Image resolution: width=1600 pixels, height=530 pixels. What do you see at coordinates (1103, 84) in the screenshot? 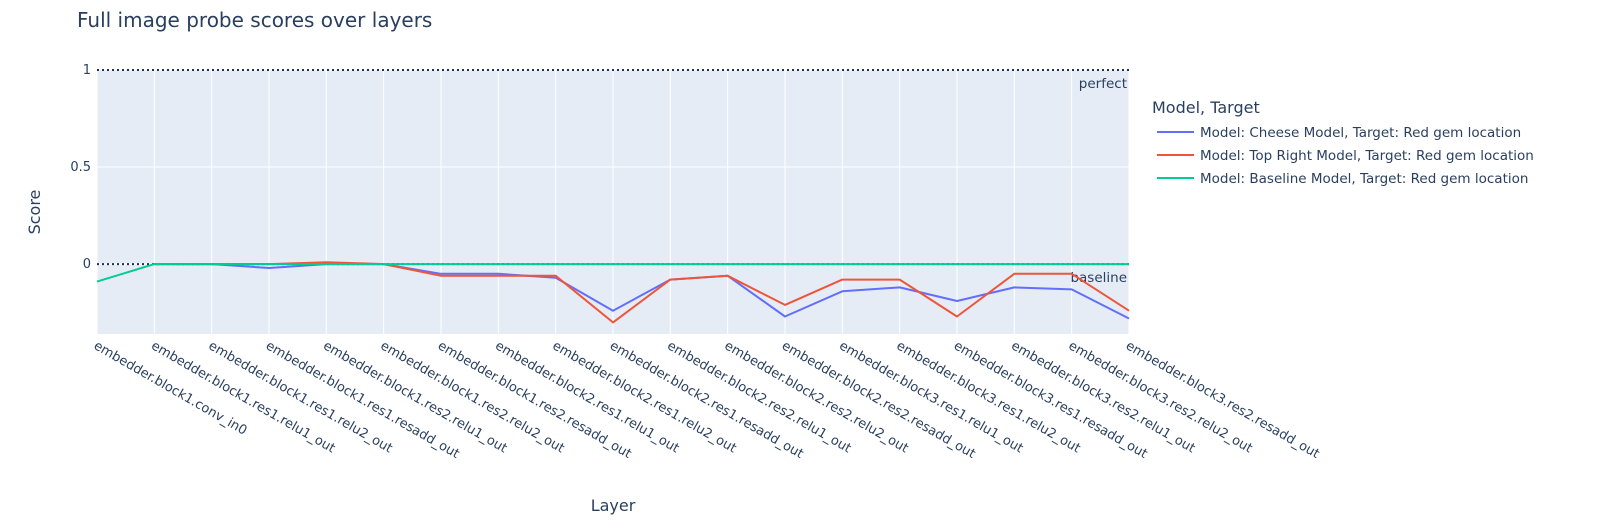
I see `reference-line-label: perfect` at bounding box center [1103, 84].